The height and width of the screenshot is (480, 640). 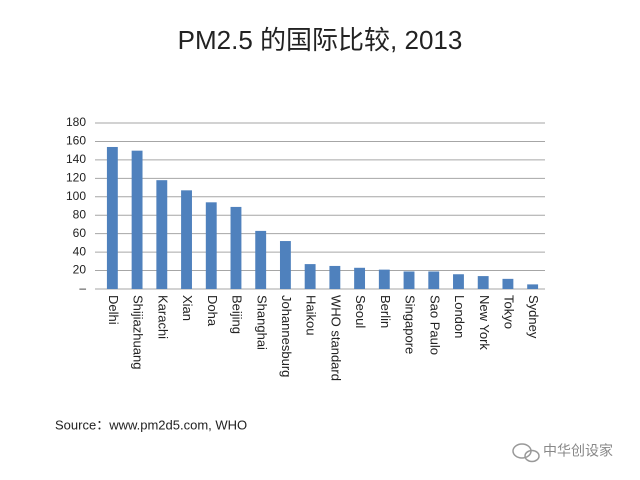 What do you see at coordinates (335, 338) in the screenshot?
I see `x-tick-label: WHO standard` at bounding box center [335, 338].